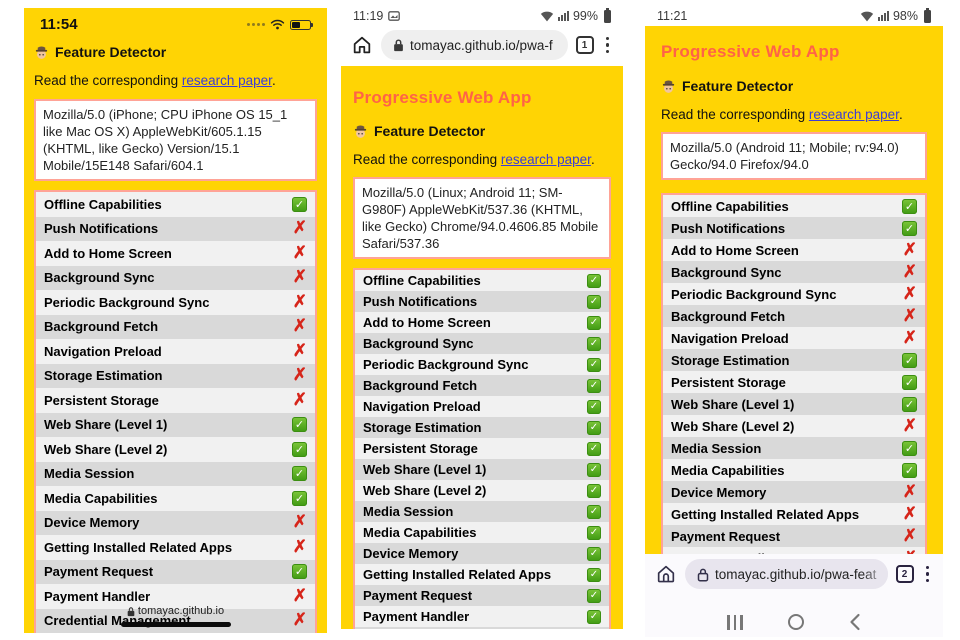 The width and height of the screenshot is (960, 640). I want to click on feature-row: Getting Installed Related Apps, so click(482, 574).